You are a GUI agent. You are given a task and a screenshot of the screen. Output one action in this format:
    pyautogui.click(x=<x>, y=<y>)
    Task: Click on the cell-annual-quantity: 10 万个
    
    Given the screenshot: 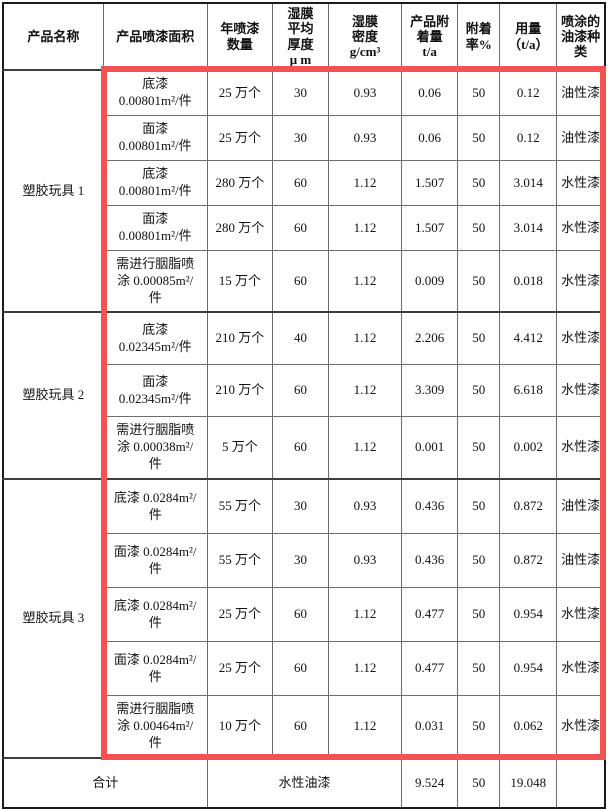 What is the action you would take?
    pyautogui.click(x=239, y=727)
    